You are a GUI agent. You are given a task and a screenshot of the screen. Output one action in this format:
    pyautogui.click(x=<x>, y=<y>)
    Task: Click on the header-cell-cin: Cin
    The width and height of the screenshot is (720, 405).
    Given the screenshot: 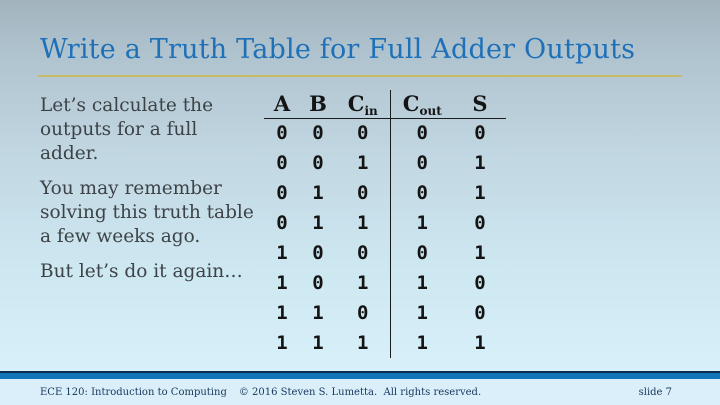 What is the action you would take?
    pyautogui.click(x=363, y=104)
    